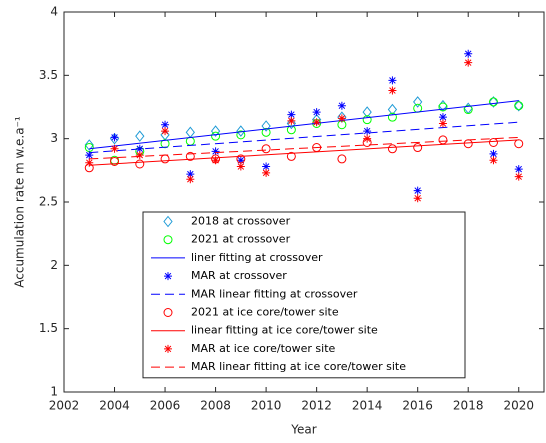 The width and height of the screenshot is (546, 443). Describe the element at coordinates (165, 406) in the screenshot. I see `x-tick-label: 2006` at that location.